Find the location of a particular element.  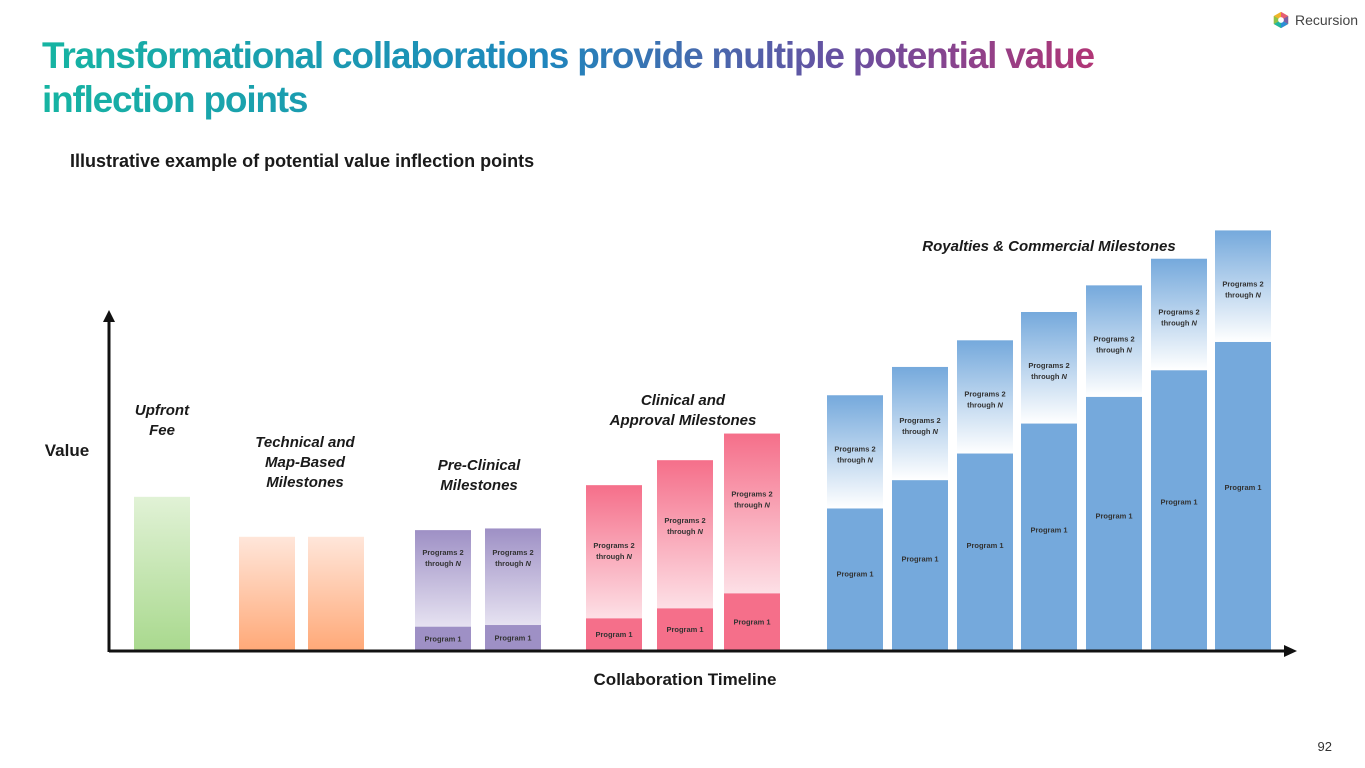

group-label-1: Upfront Fee is located at coordinates (162, 420).